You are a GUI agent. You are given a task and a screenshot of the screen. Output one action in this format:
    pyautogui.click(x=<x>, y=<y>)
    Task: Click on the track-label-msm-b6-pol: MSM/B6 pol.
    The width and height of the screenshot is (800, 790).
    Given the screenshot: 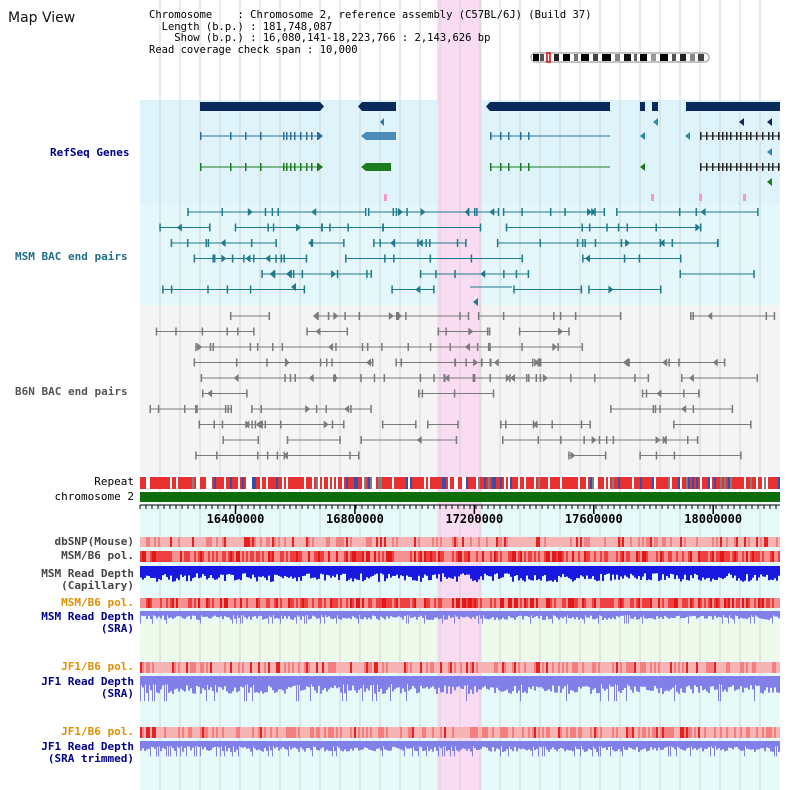 What is the action you would take?
    pyautogui.click(x=97, y=555)
    